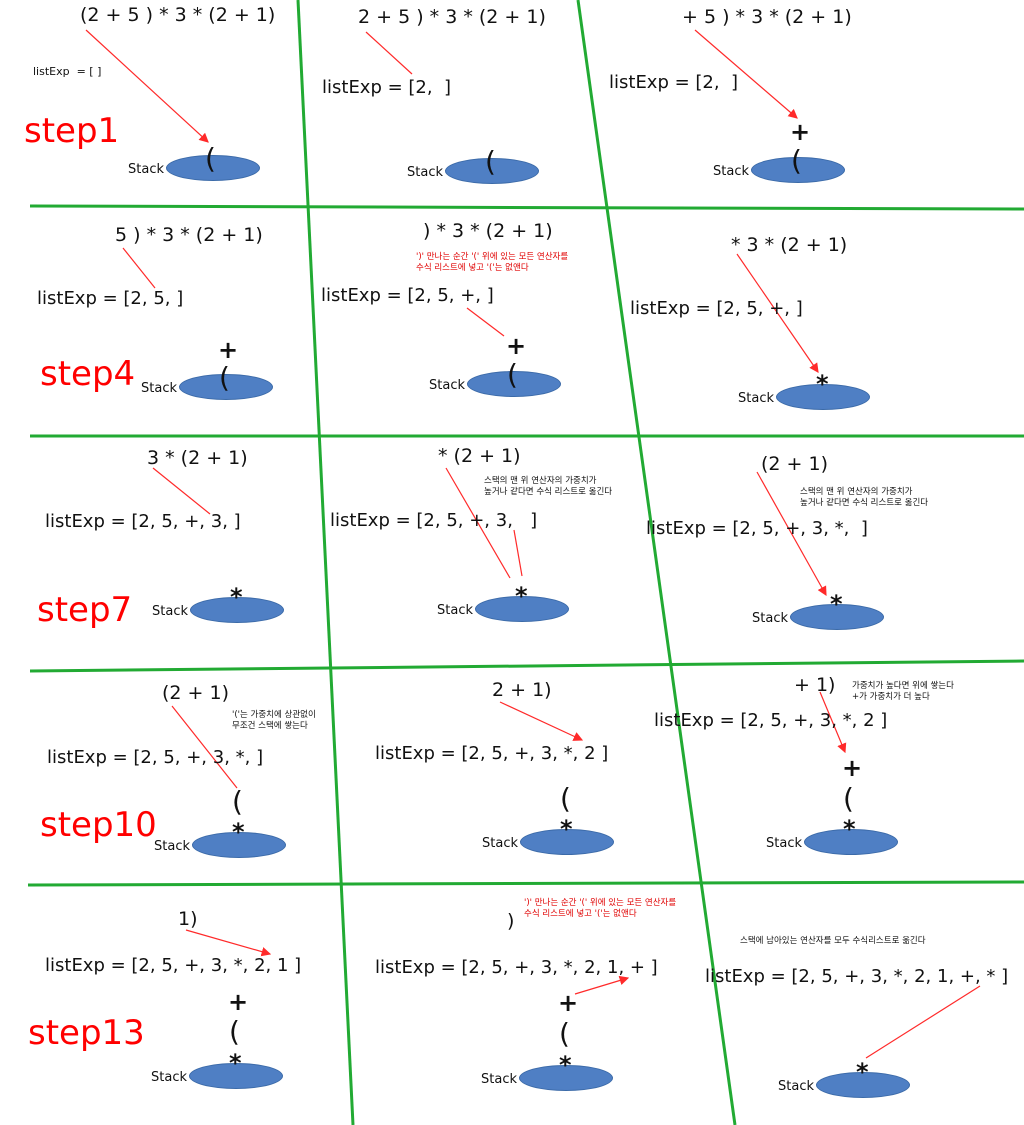 The image size is (1024, 1125). What do you see at coordinates (488, 231) in the screenshot?
I see `expression-text: ) * 3 * (2 + 1)` at bounding box center [488, 231].